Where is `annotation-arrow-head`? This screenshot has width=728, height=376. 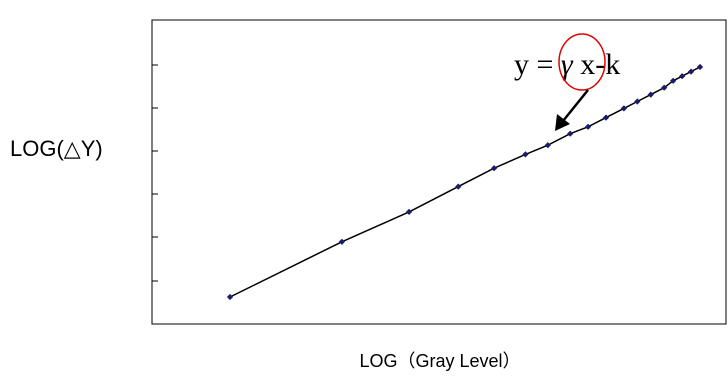 annotation-arrow-head is located at coordinates (562, 122).